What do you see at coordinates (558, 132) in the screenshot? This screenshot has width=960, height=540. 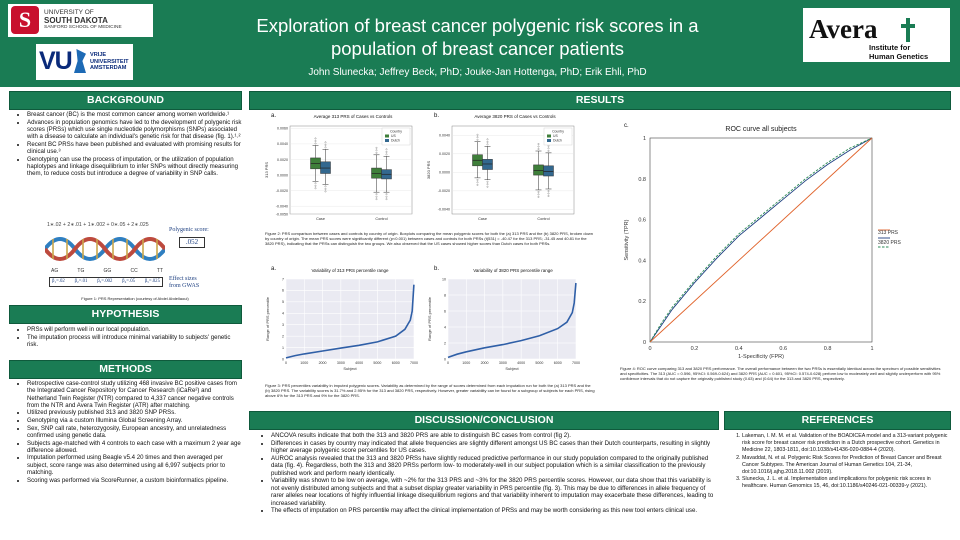 I see `legend-title: Country` at bounding box center [558, 132].